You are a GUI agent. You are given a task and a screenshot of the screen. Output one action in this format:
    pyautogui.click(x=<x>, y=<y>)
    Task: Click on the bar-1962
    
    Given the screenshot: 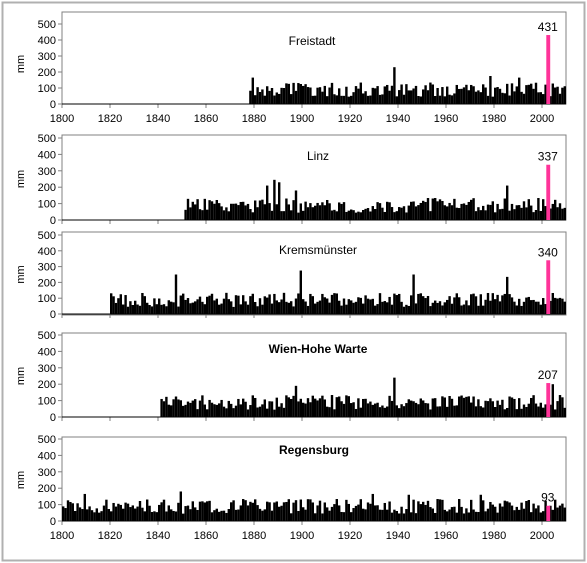 What is the action you would take?
    pyautogui.click(x=452, y=407)
    